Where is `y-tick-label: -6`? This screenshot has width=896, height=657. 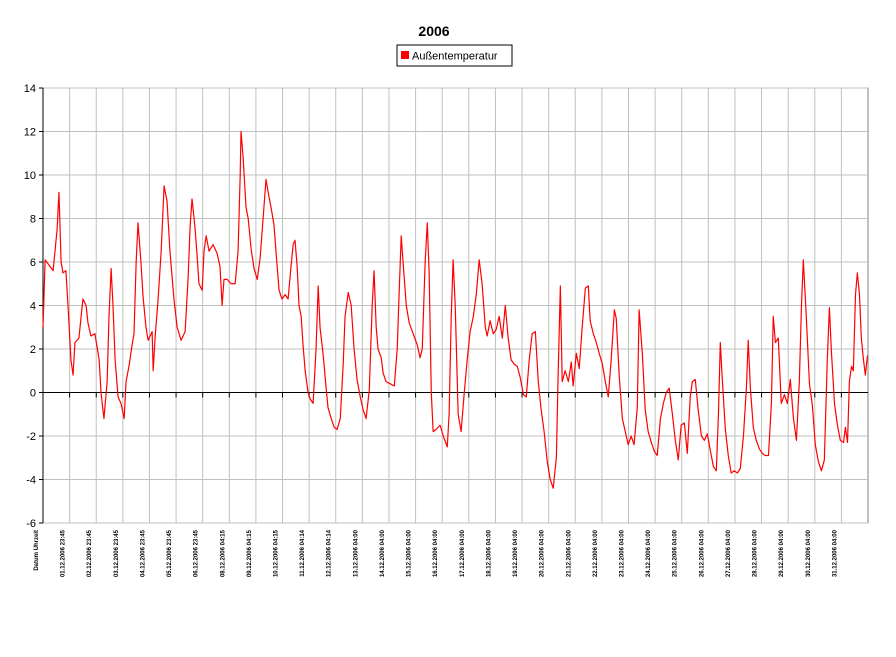
y-tick-label: -6 is located at coordinates (31, 524).